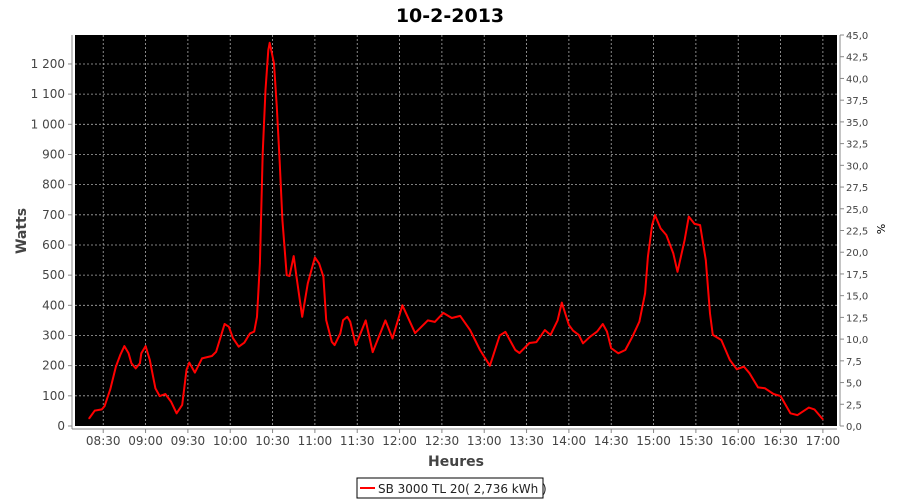 This screenshot has height=504, width=900. What do you see at coordinates (857, 340) in the screenshot?
I see `y2-tick-label: 10,0` at bounding box center [857, 340].